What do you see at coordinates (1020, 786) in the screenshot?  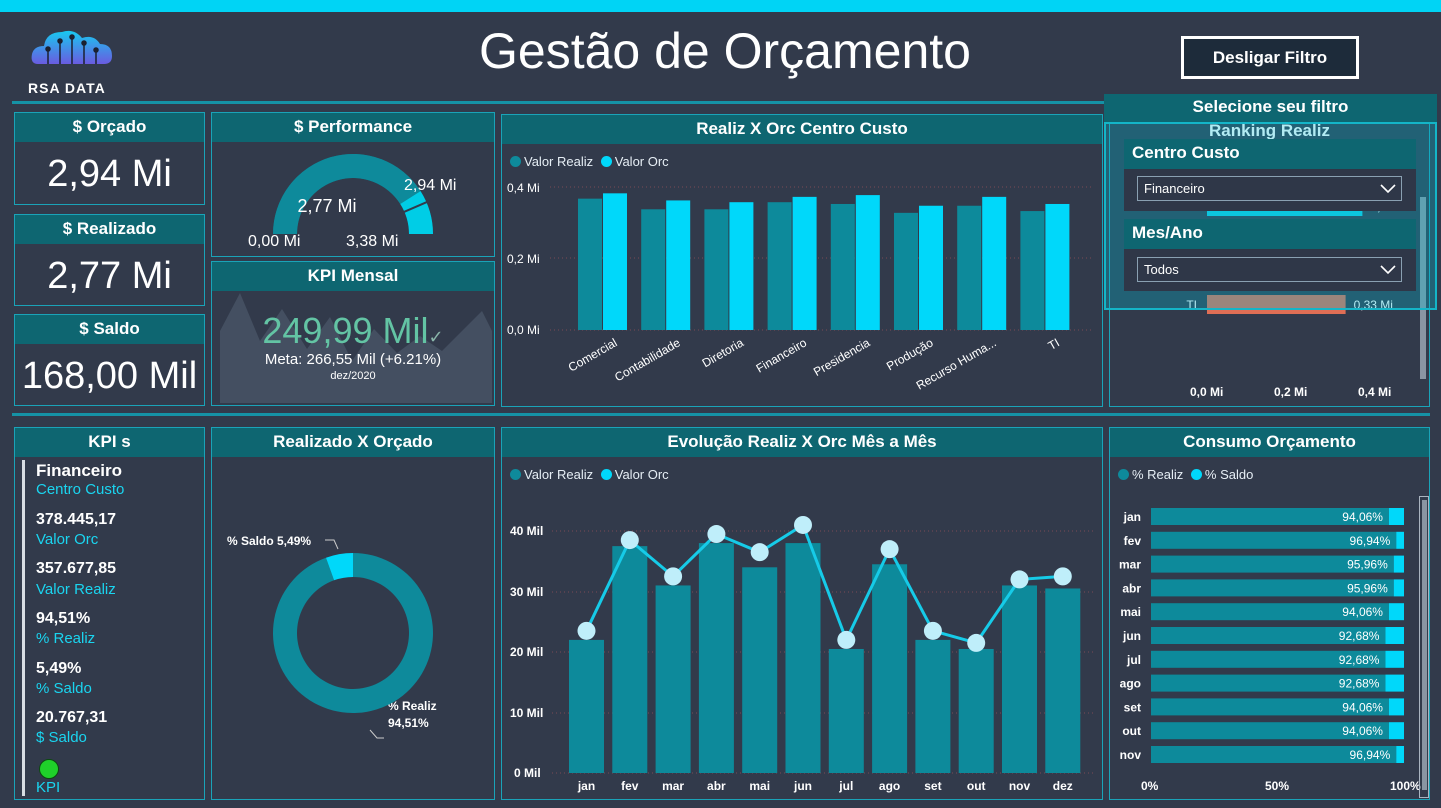 I see `x-tick: nov` at bounding box center [1020, 786].